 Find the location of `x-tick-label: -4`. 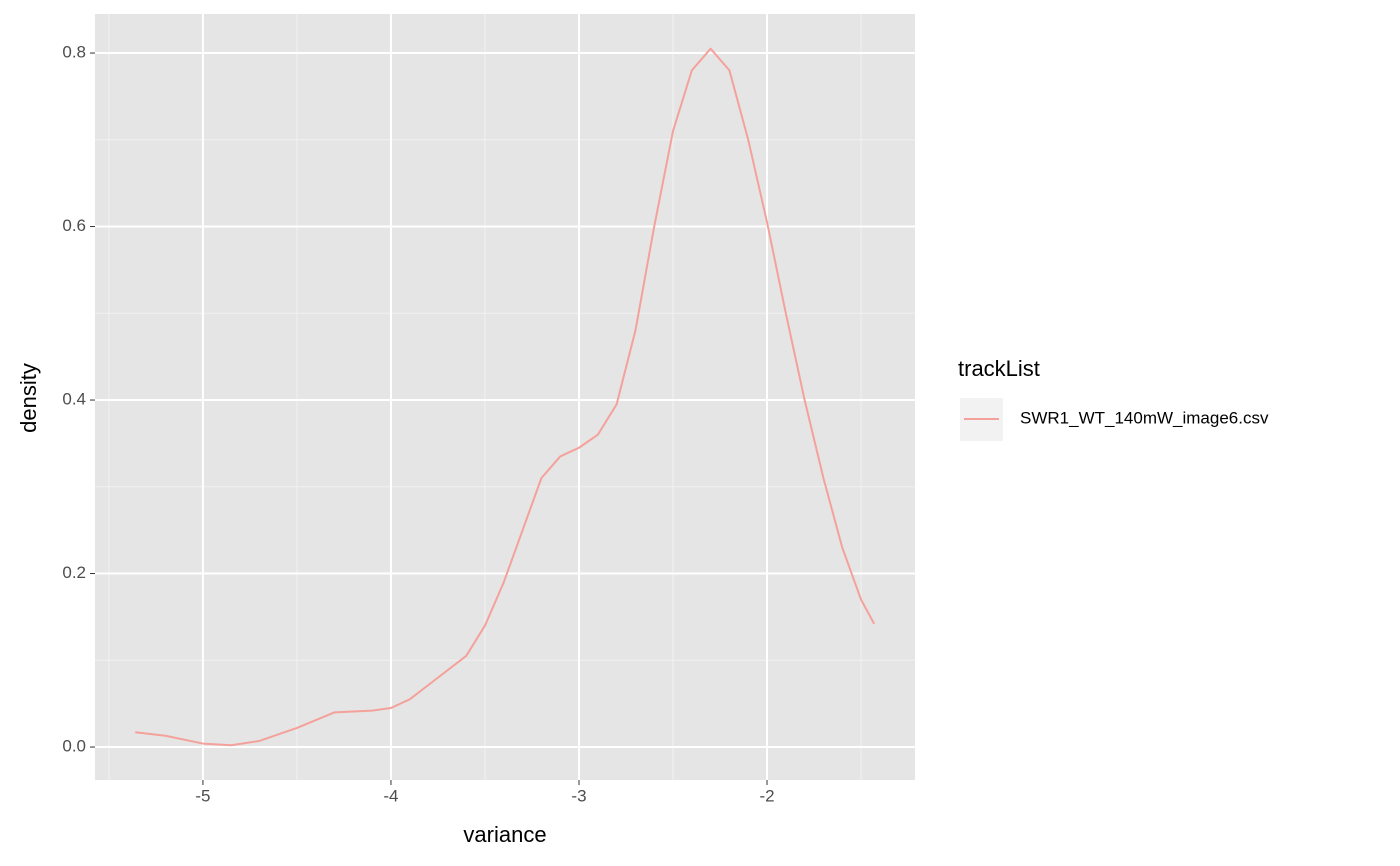

x-tick-label: -4 is located at coordinates (390, 795).